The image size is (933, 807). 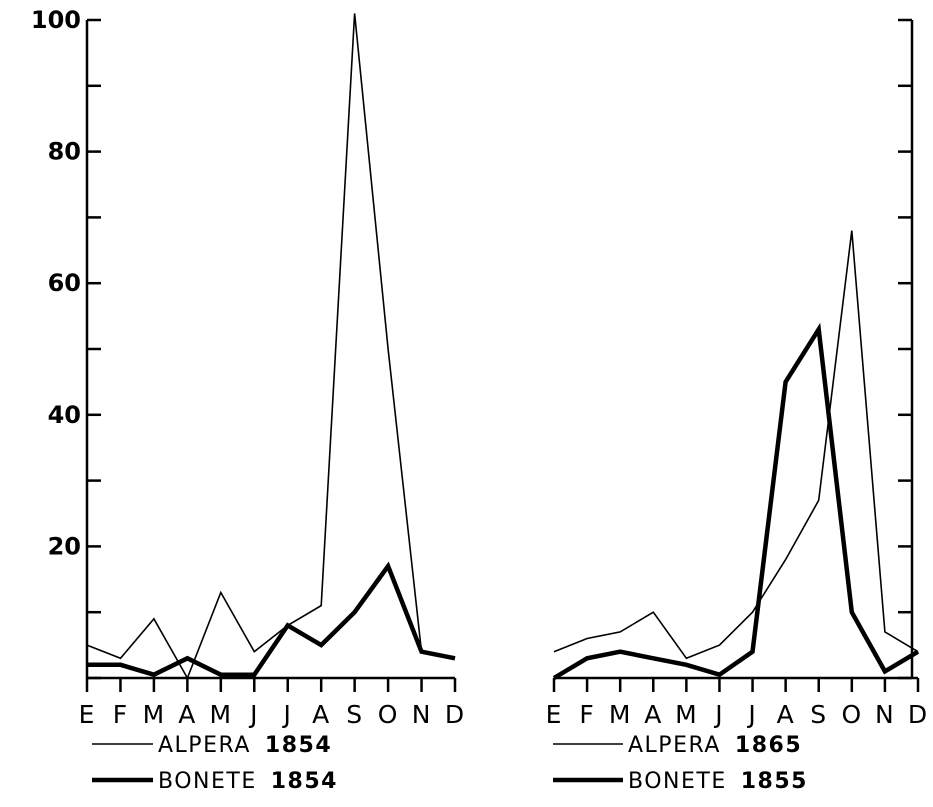 What do you see at coordinates (64, 283) in the screenshot?
I see `y-tick-label: 60` at bounding box center [64, 283].